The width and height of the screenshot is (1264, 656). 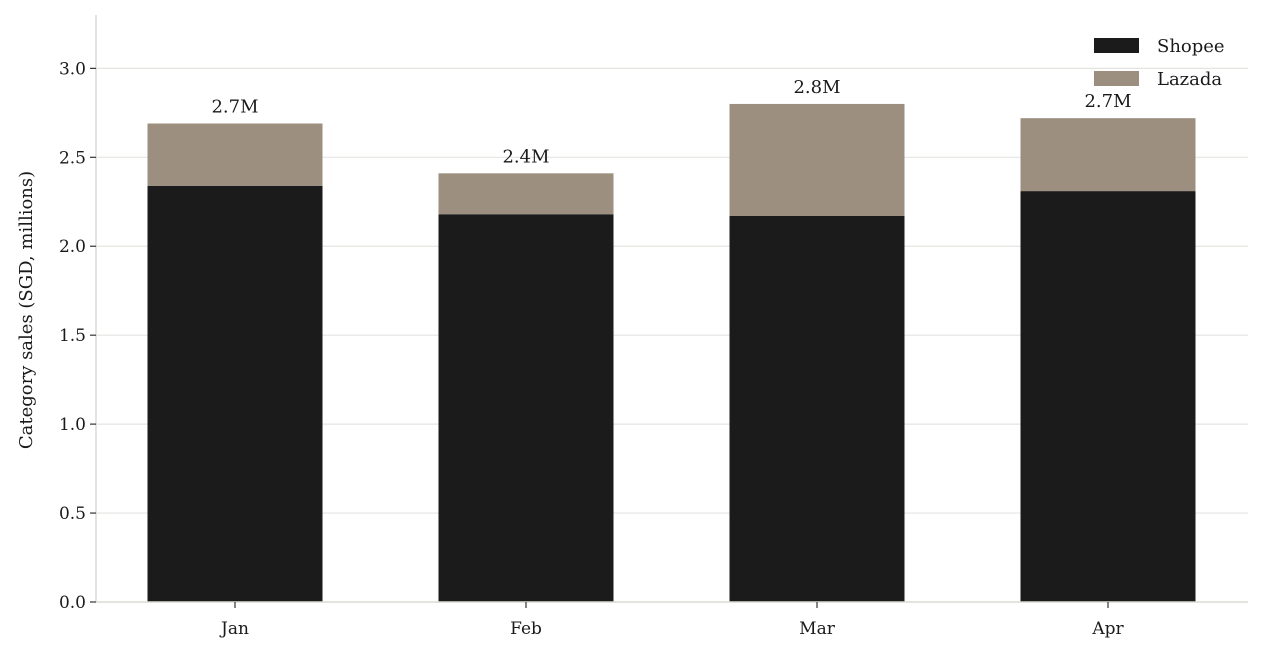 I want to click on bar-lazada-jan, so click(x=235, y=154).